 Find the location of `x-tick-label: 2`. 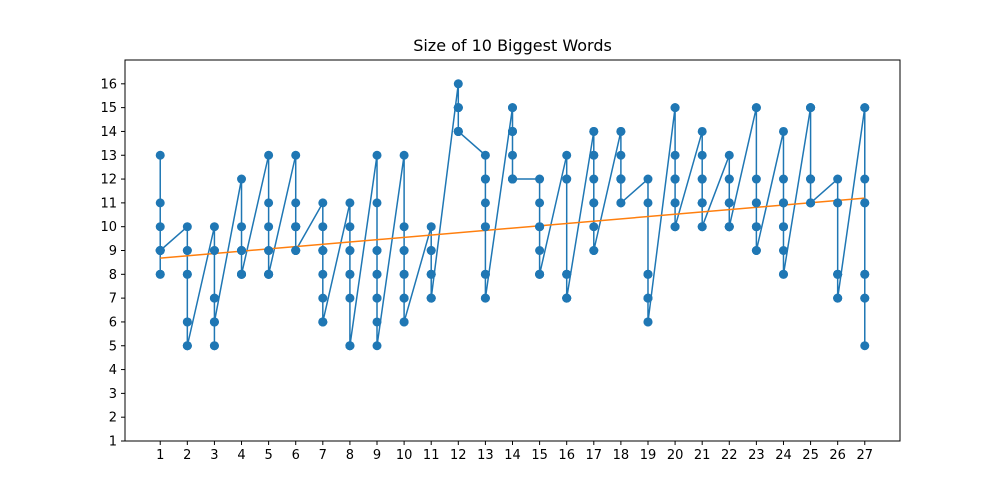

x-tick-label: 2 is located at coordinates (187, 455).